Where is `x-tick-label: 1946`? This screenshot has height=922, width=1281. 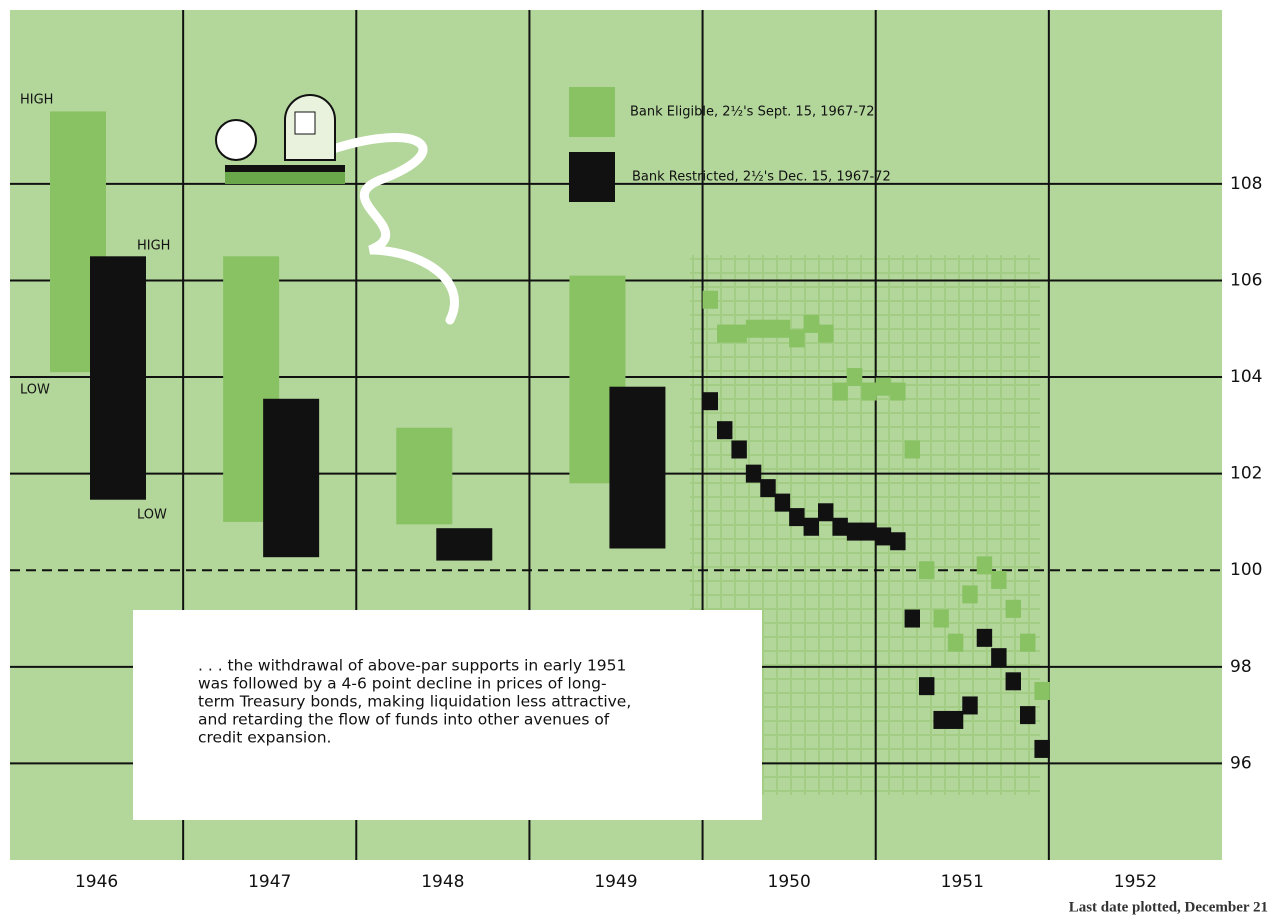
x-tick-label: 1946 is located at coordinates (96, 882).